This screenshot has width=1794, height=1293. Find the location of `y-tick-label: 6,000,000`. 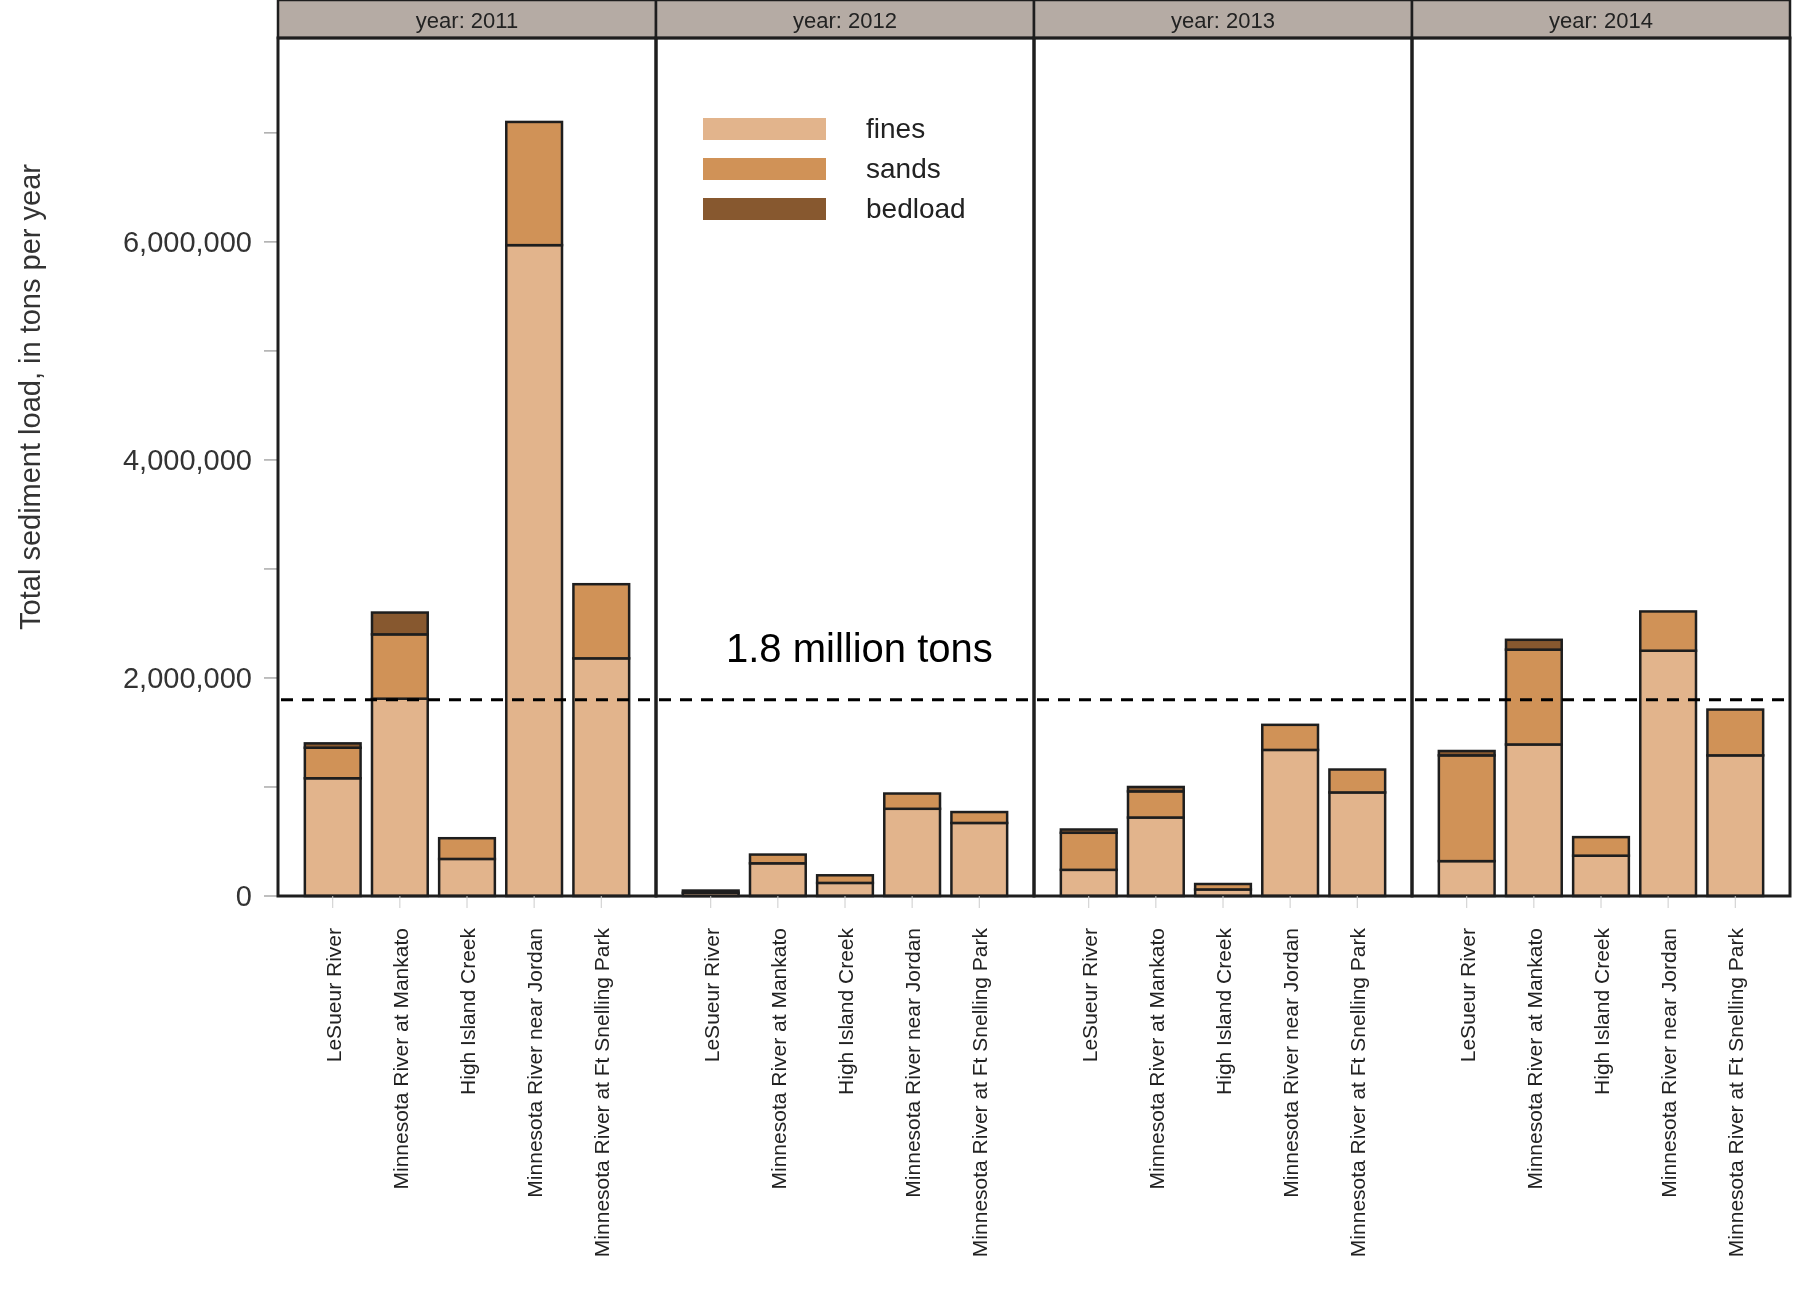

y-tick-label: 6,000,000 is located at coordinates (187, 241).